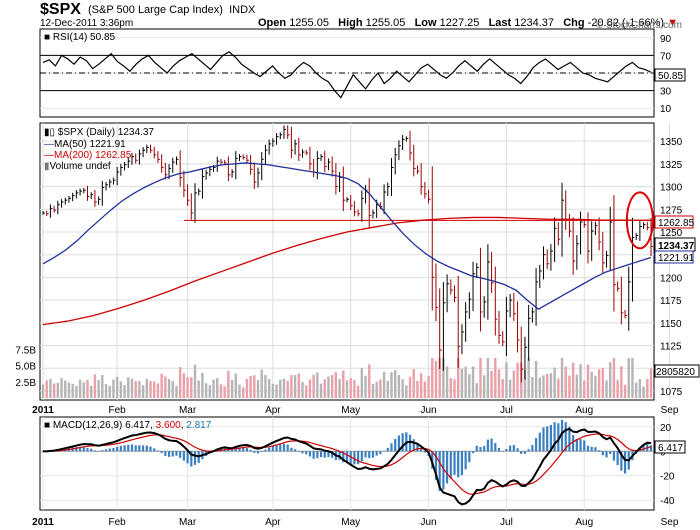 This screenshot has height=530, width=700. I want to click on volume-tick: 2.5B, so click(25, 383).